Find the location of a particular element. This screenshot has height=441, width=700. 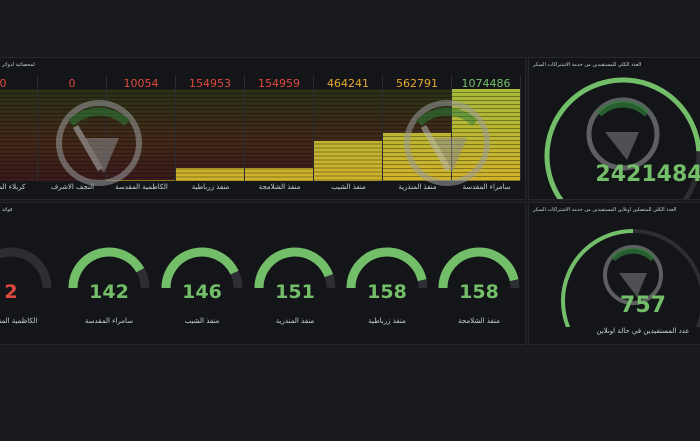

gauge-label: منفذ المنذرية is located at coordinates (295, 321).